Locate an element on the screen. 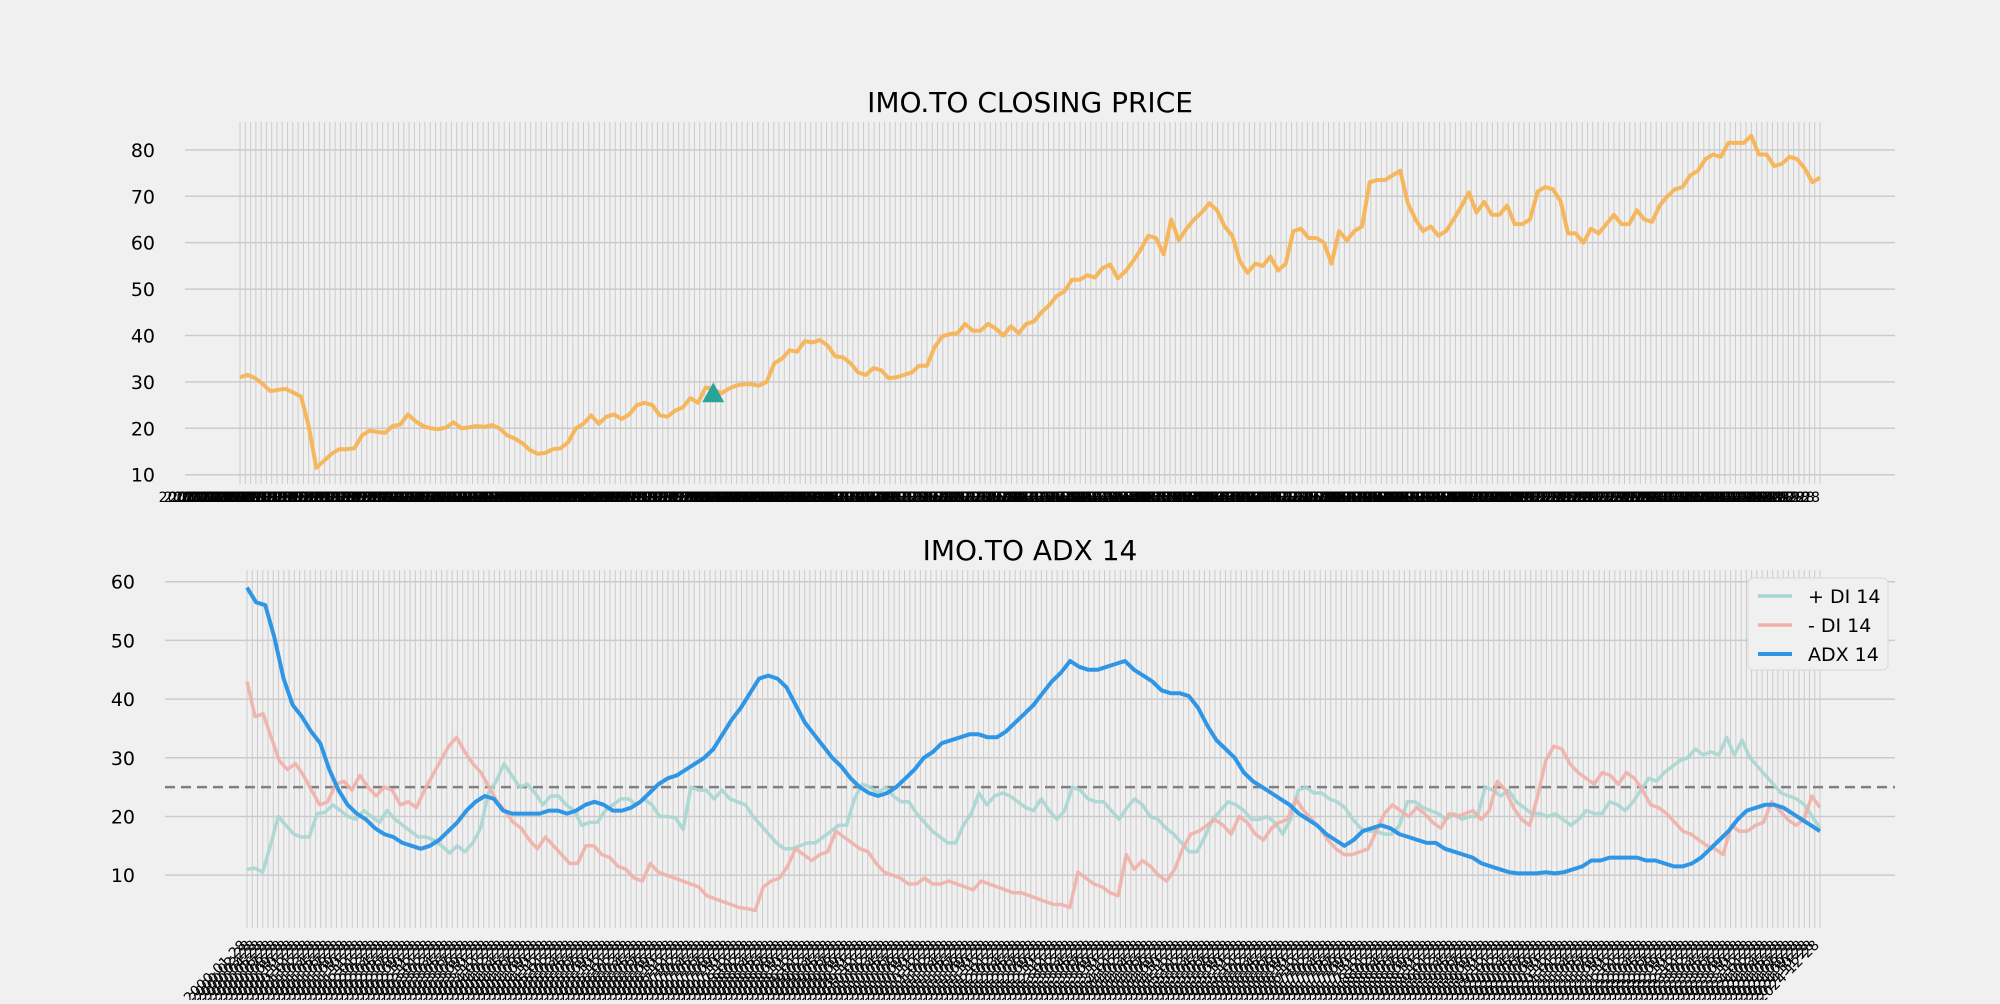 Image resolution: width=2000 pixels, height=1004 pixels. x-tick-label: 2013-05-28 is located at coordinates (1044, 498).